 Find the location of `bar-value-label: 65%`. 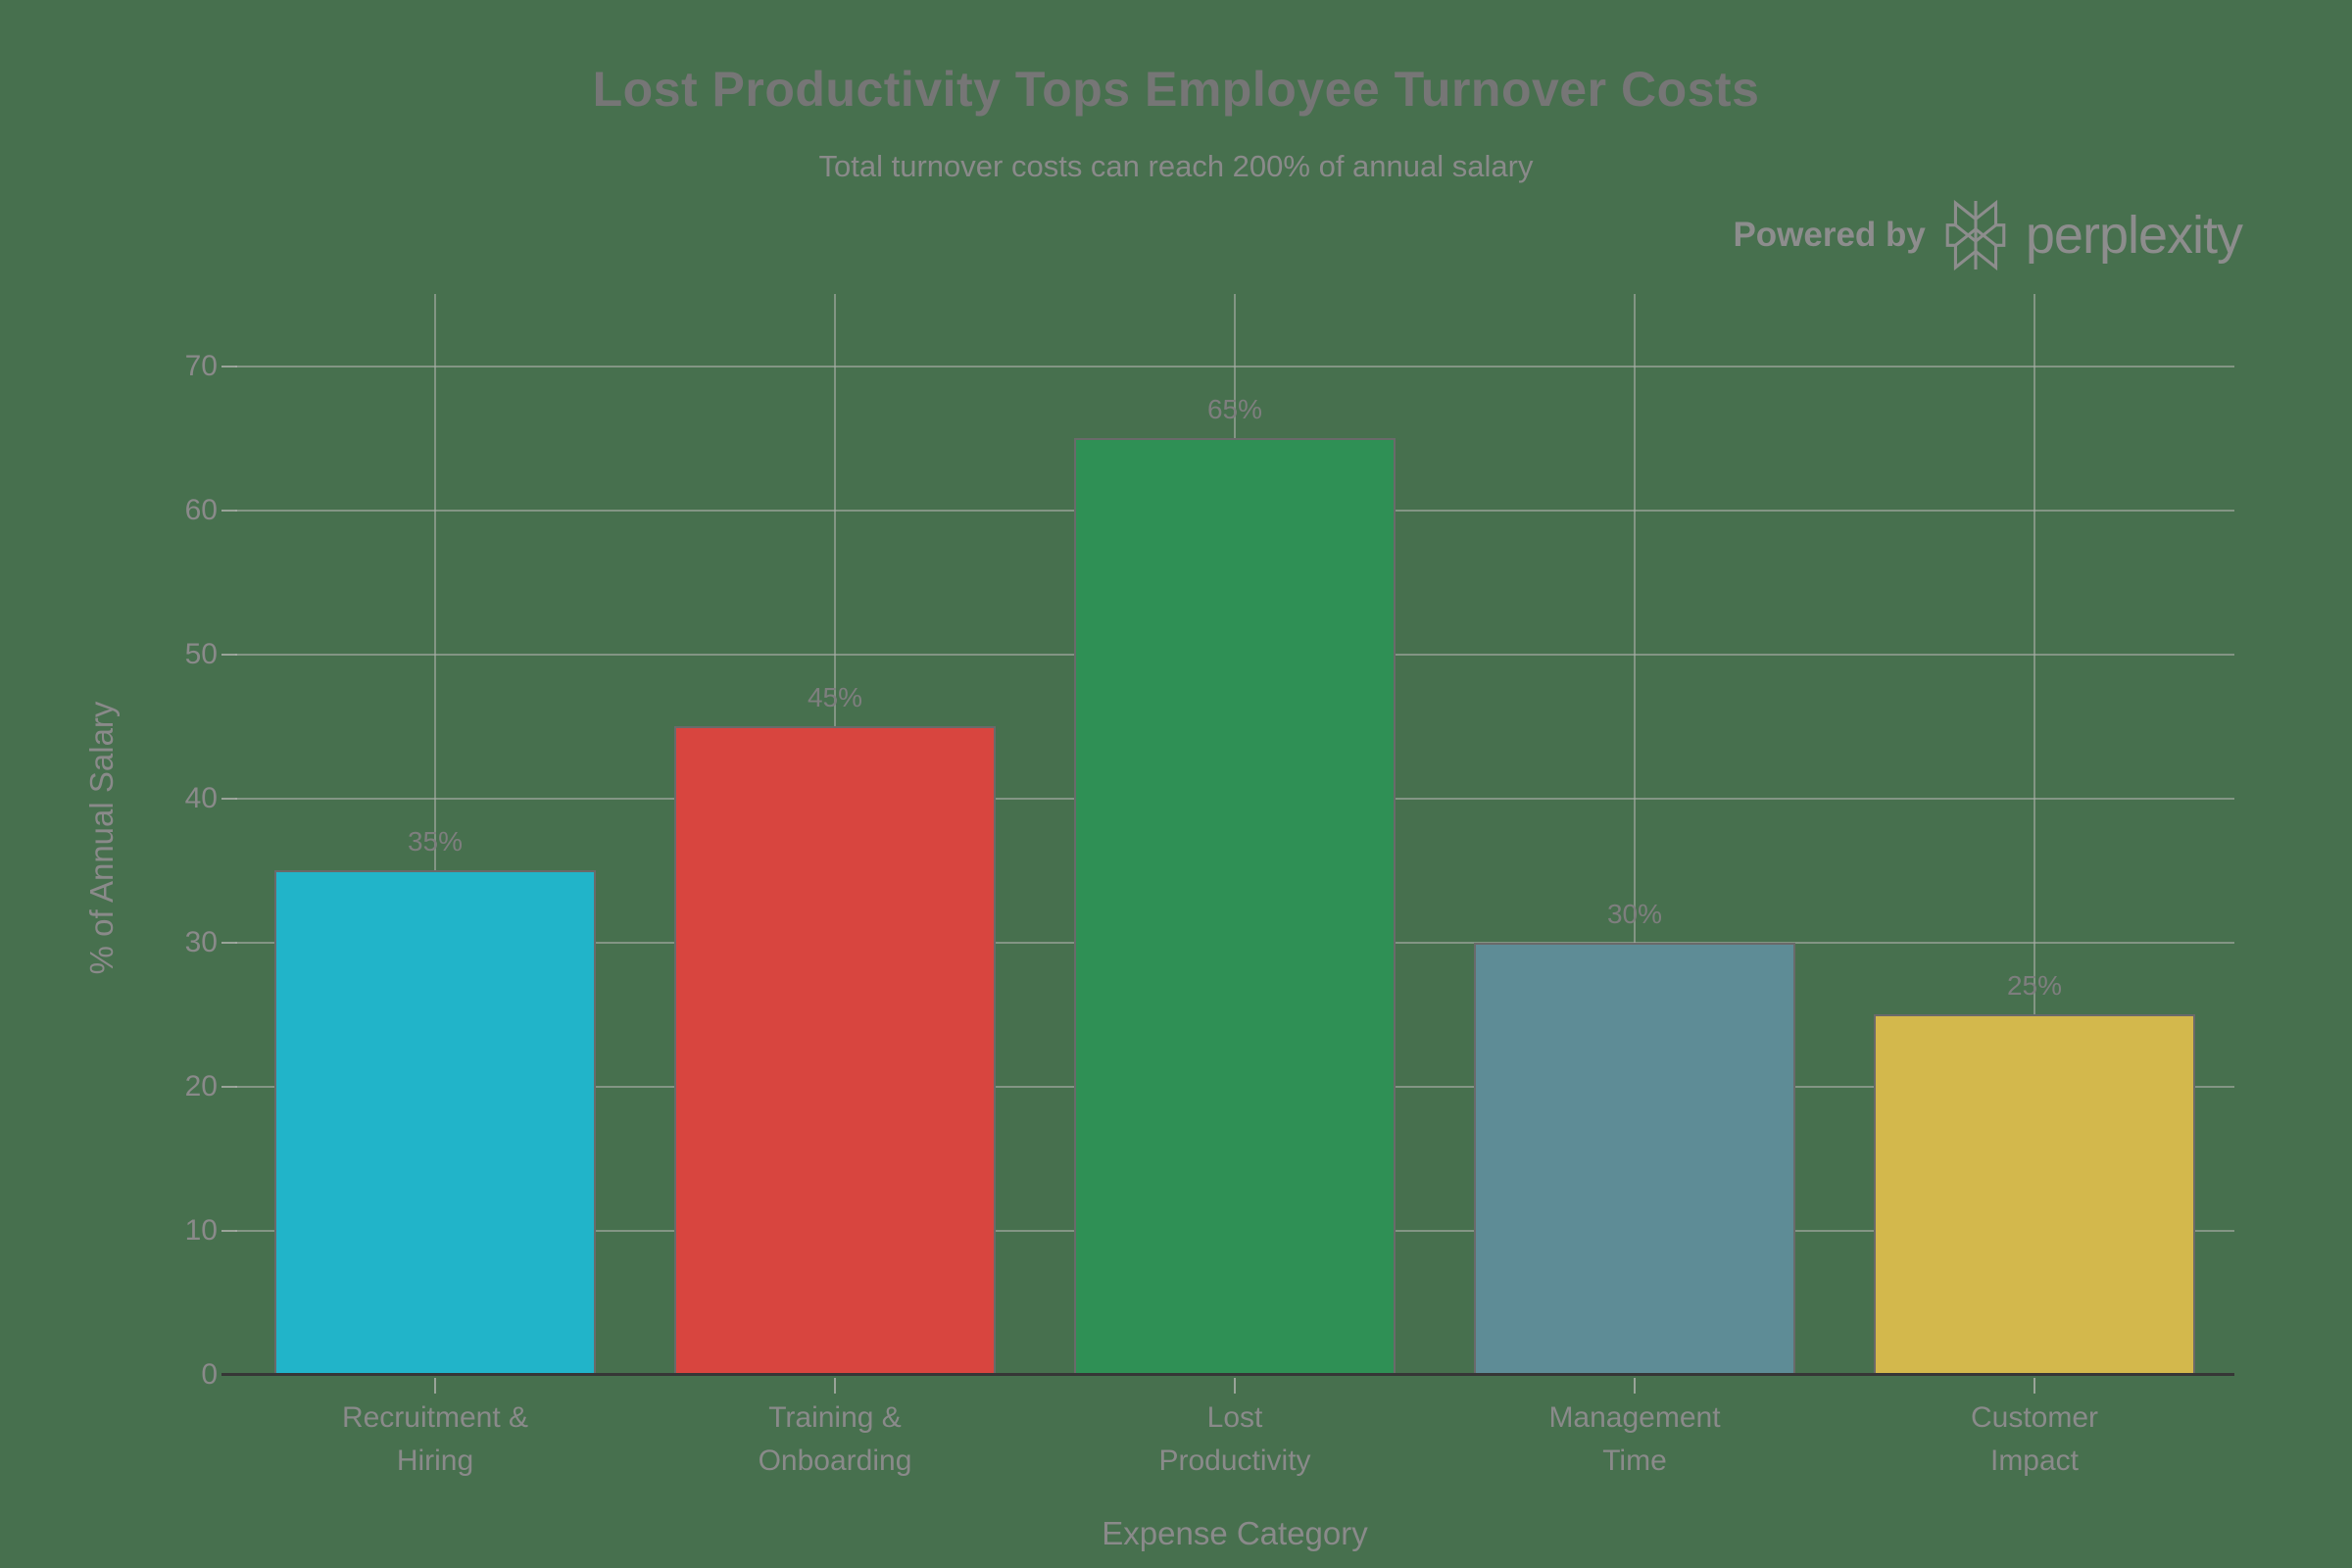

bar-value-label: 65% is located at coordinates (1234, 409).